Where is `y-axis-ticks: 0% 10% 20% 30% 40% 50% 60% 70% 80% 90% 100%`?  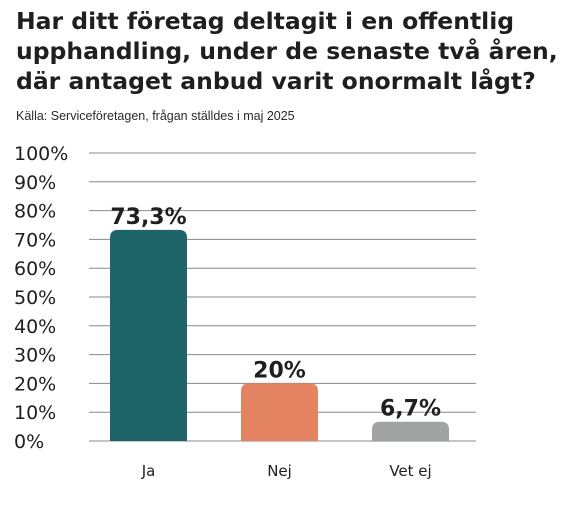 y-axis-ticks: 0% 10% 20% 30% 40% 50% 60% 70% 80% 90% 100% is located at coordinates (41, 298).